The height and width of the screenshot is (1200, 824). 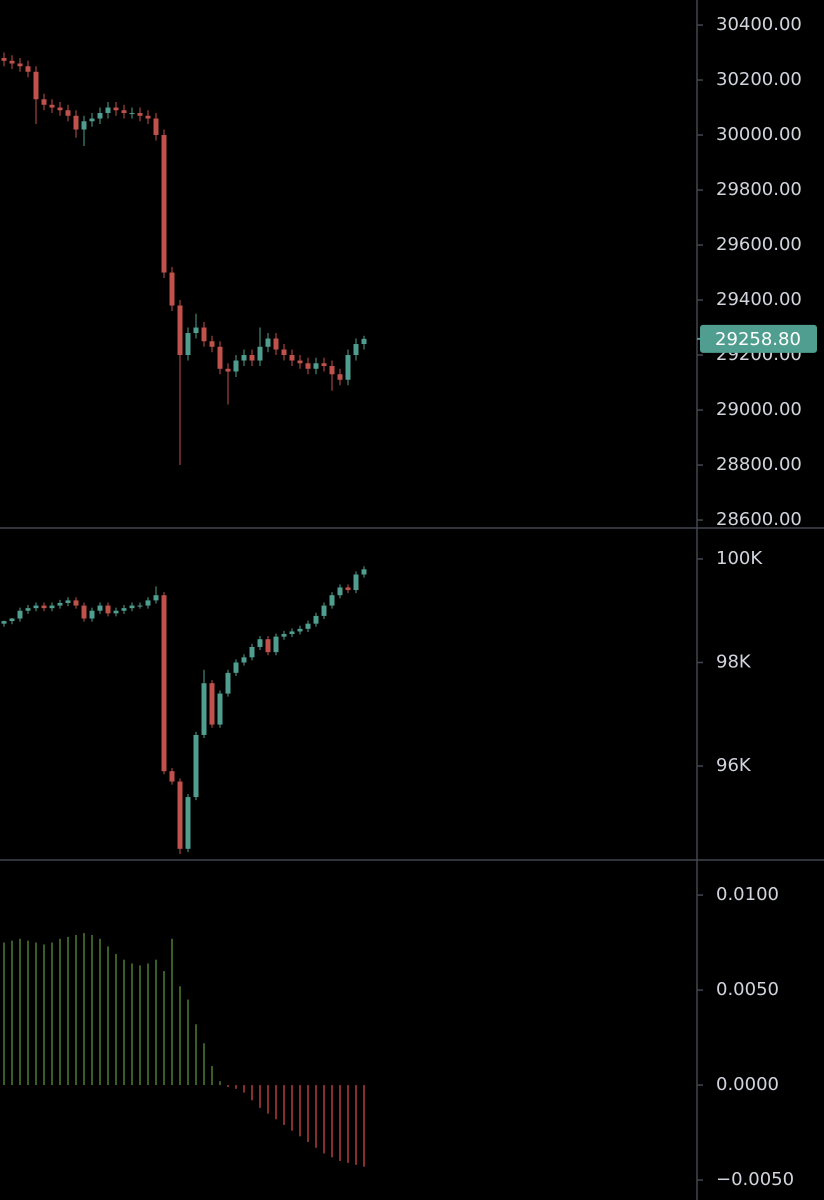 I want to click on y-tick-label: 29000.00, so click(x=759, y=409).